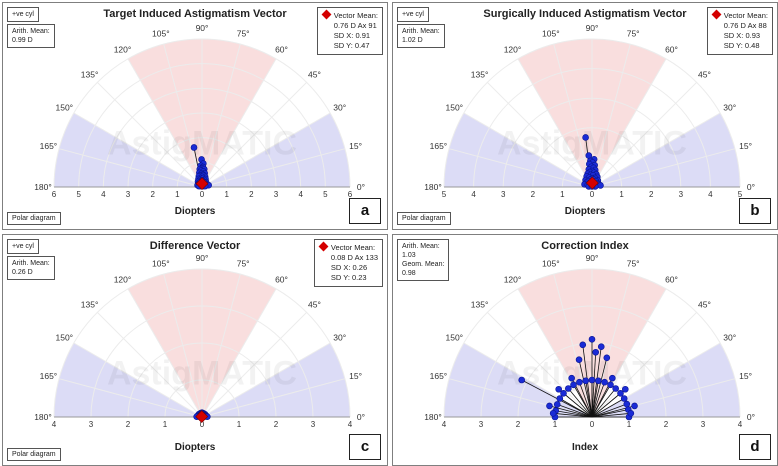 Image resolution: width=778 pixels, height=466 pixels. What do you see at coordinates (592, 258) in the screenshot?
I see `angle-label: 90°` at bounding box center [592, 258].